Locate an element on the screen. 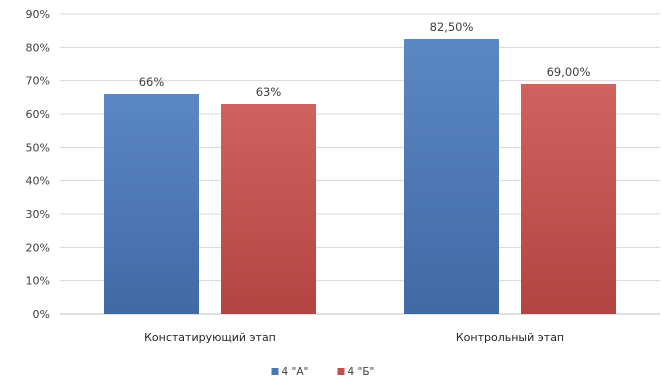 The height and width of the screenshot is (390, 661). y-tick-label: 70% is located at coordinates (38, 81).